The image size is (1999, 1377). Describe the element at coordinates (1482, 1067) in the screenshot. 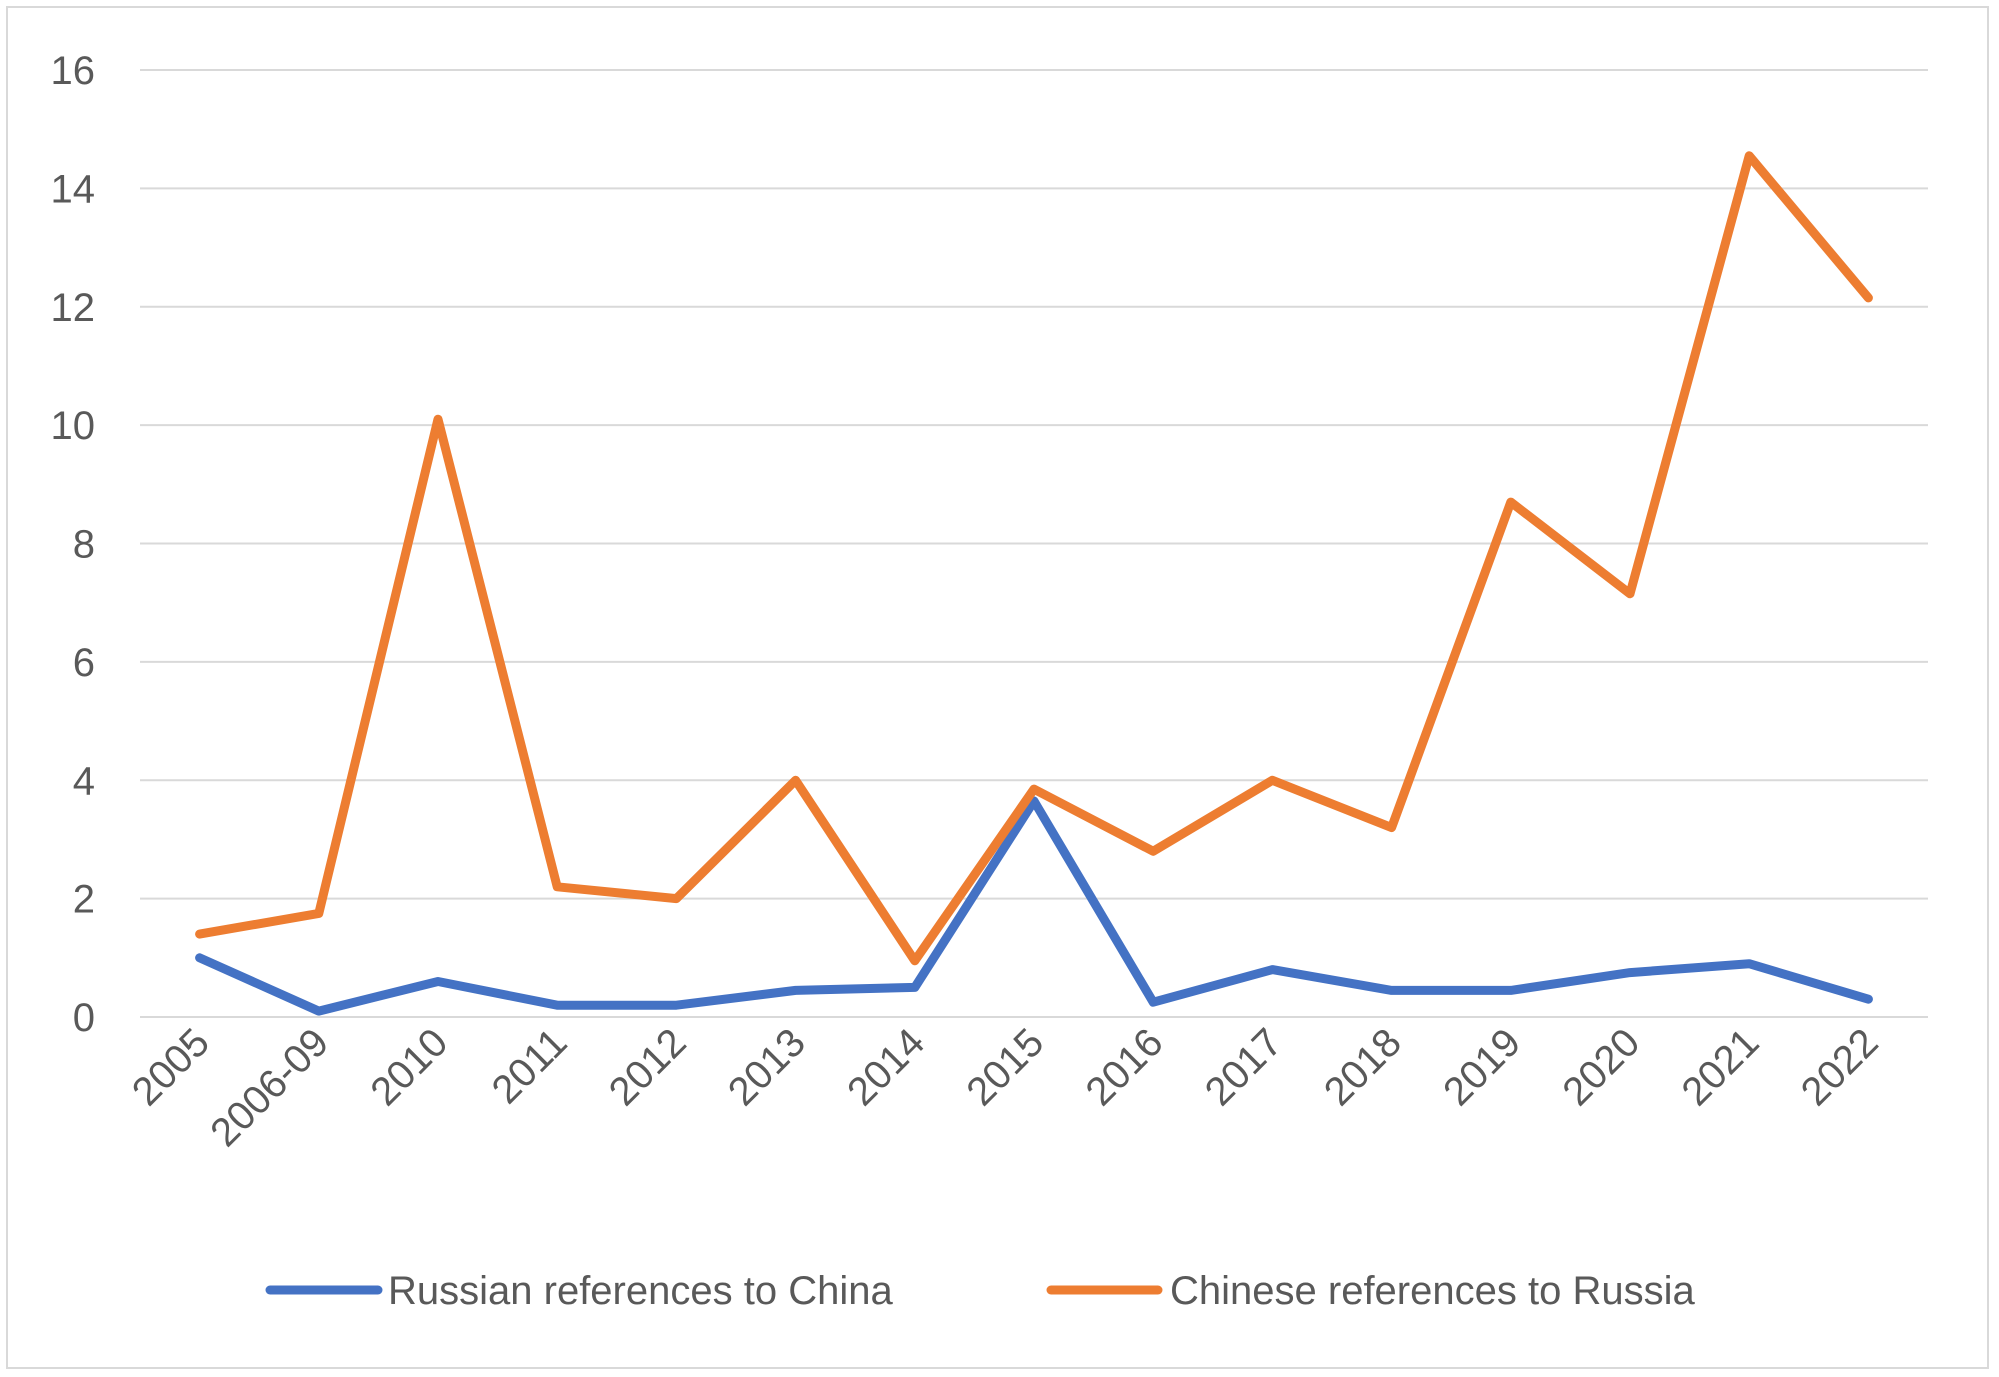

I see `x-tick-label: 2019` at that location.